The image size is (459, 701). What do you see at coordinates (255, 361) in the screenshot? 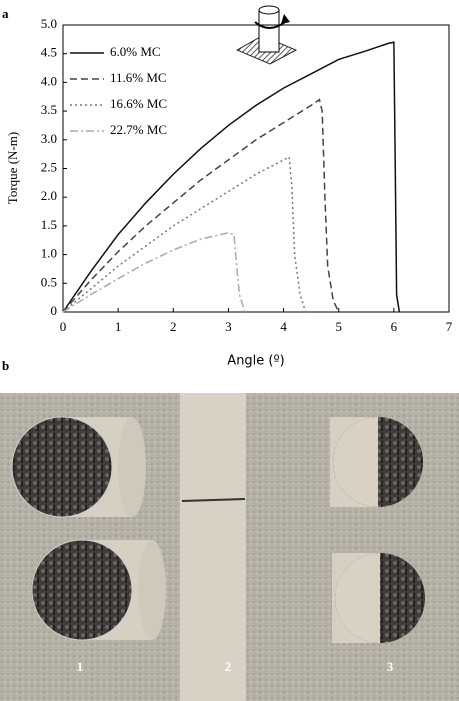
I see `x-axis-label: Angle (º)` at bounding box center [255, 361].